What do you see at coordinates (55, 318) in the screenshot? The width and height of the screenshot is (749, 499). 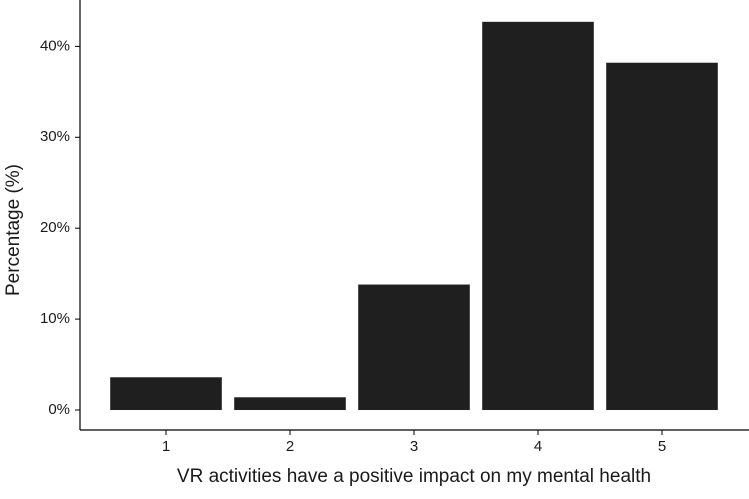 I see `y-tick-label: 10%` at bounding box center [55, 318].